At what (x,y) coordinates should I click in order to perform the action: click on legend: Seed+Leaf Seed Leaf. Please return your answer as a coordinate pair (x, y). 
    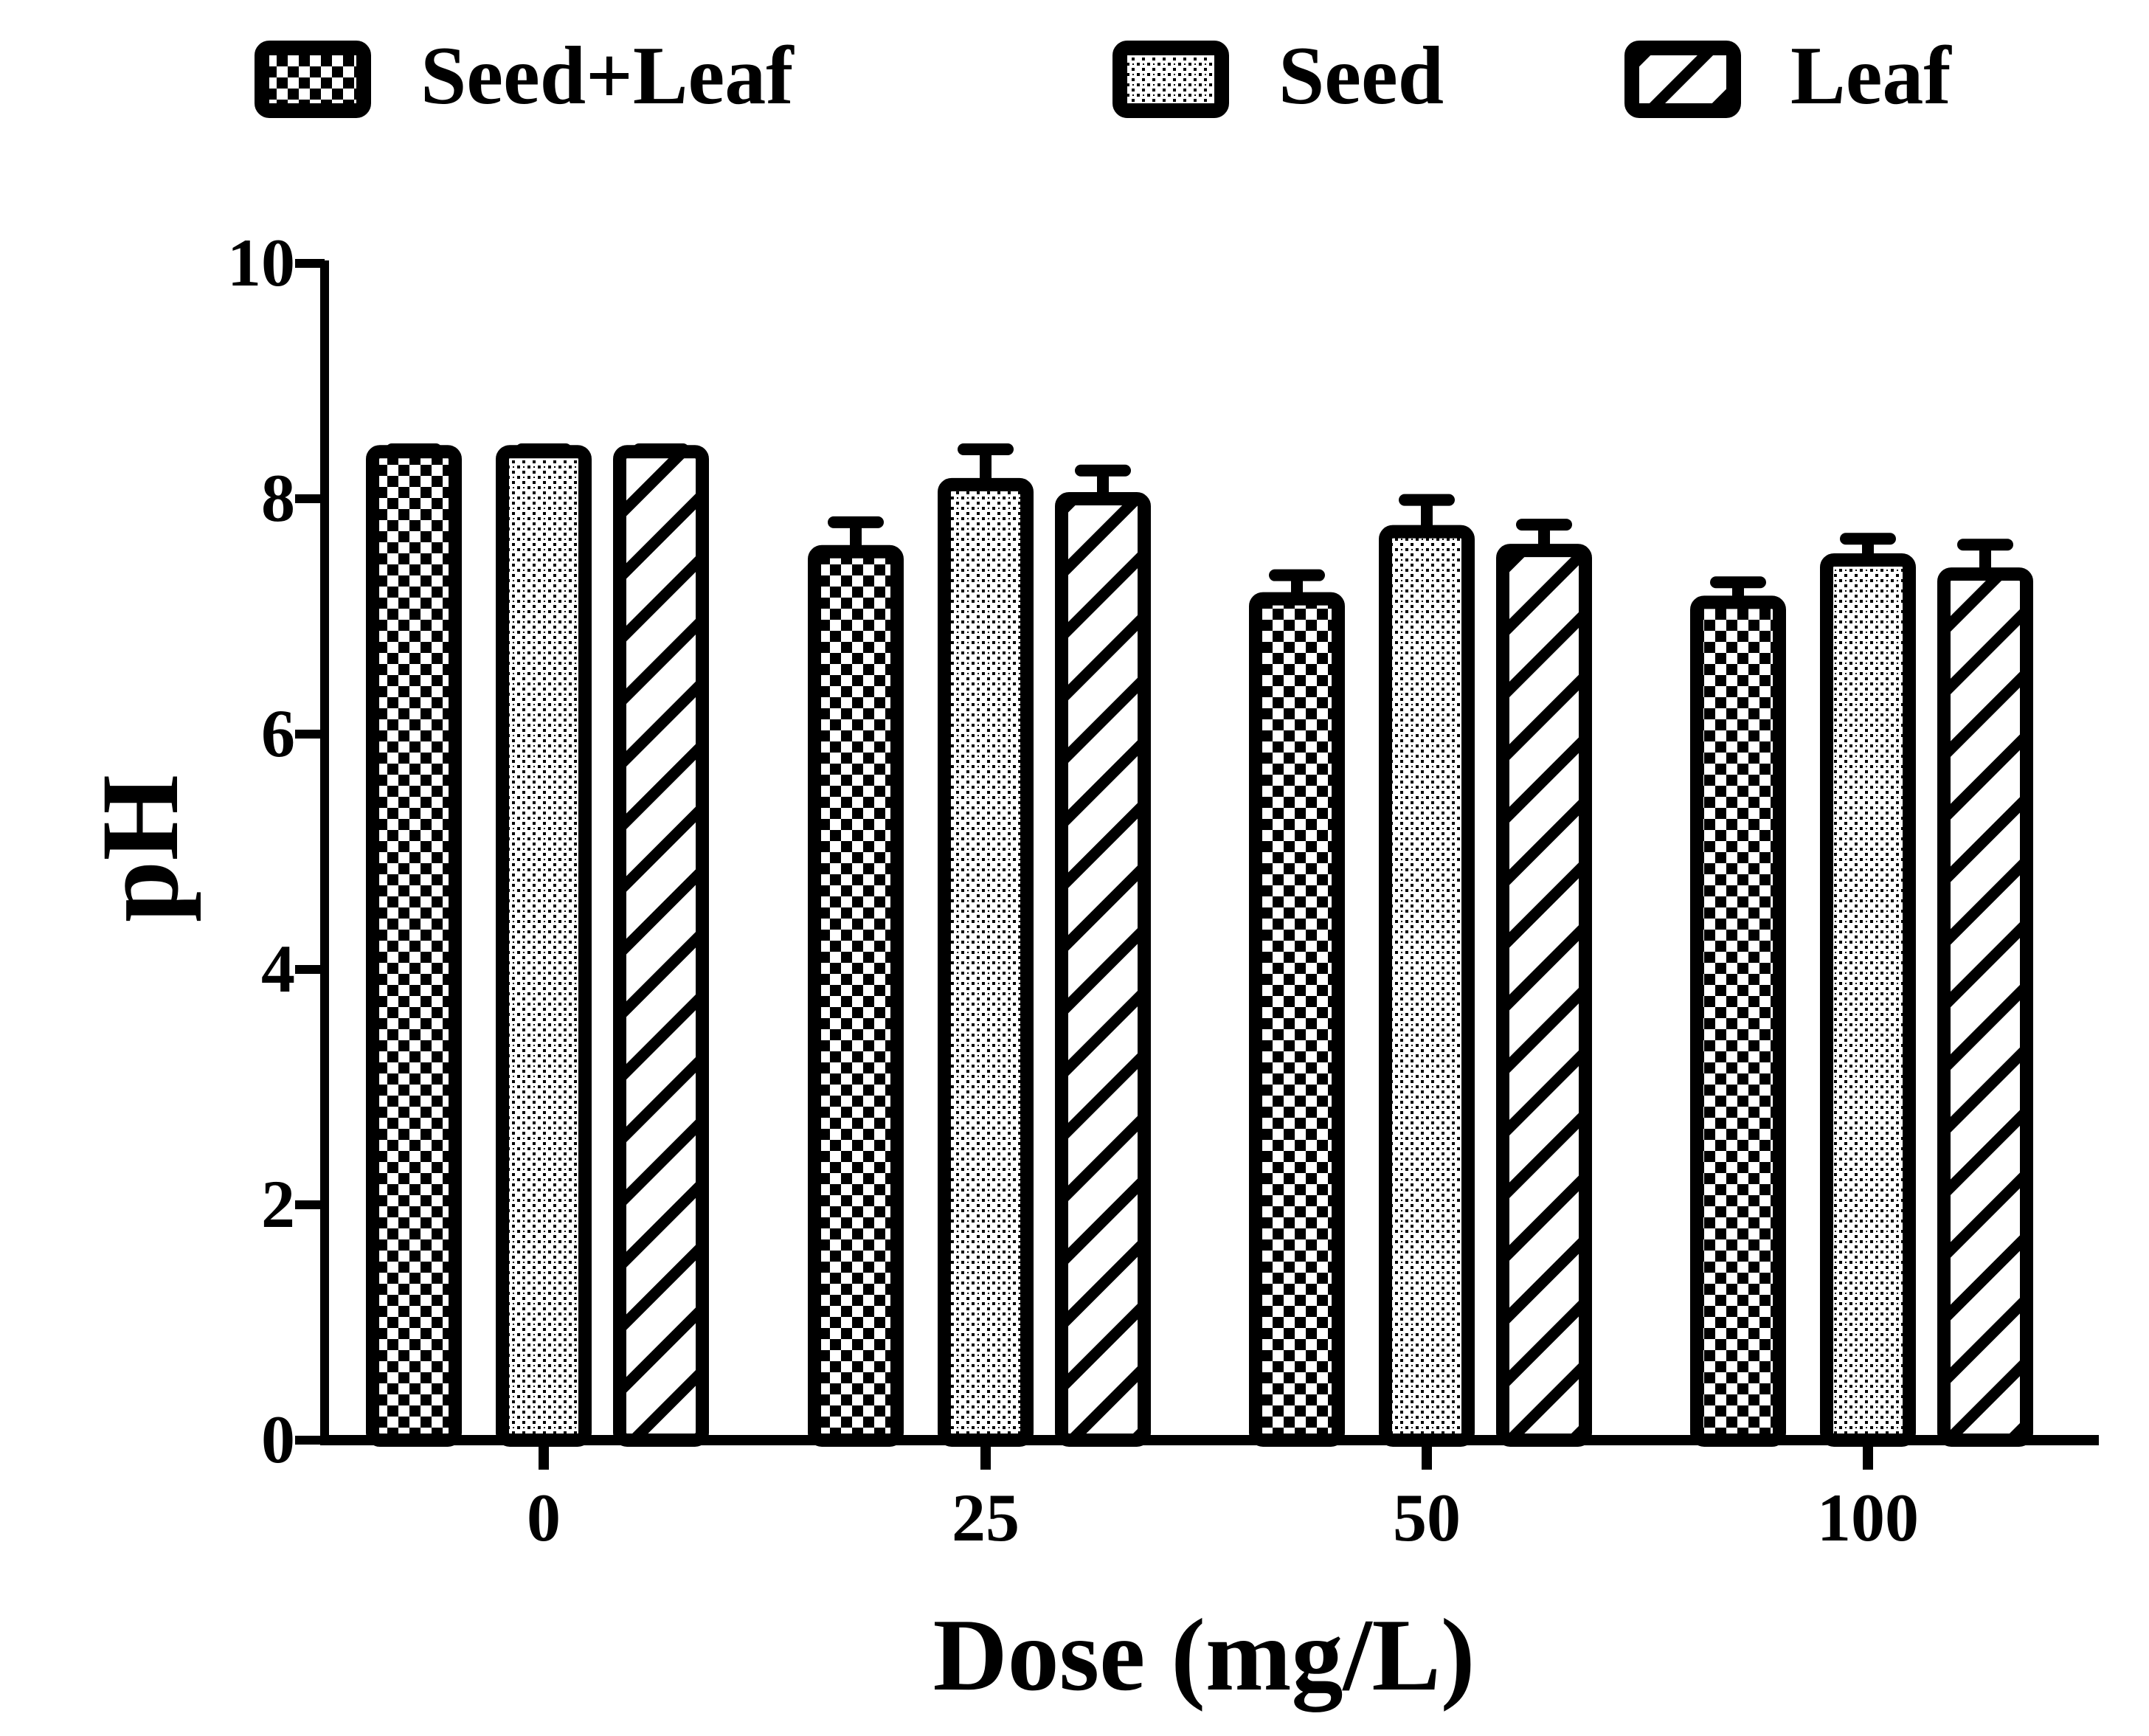
    Looking at the image, I should click on (1103, 76).